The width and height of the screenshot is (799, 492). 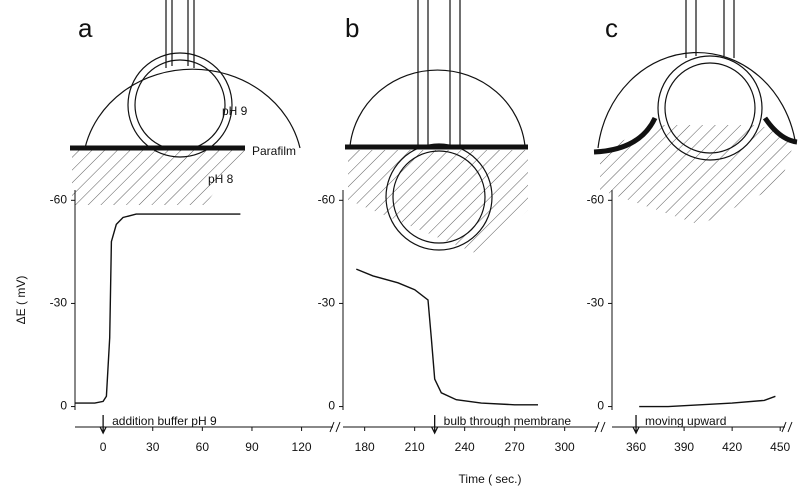 I want to click on x-tick-label: 0, so click(x=103, y=447).